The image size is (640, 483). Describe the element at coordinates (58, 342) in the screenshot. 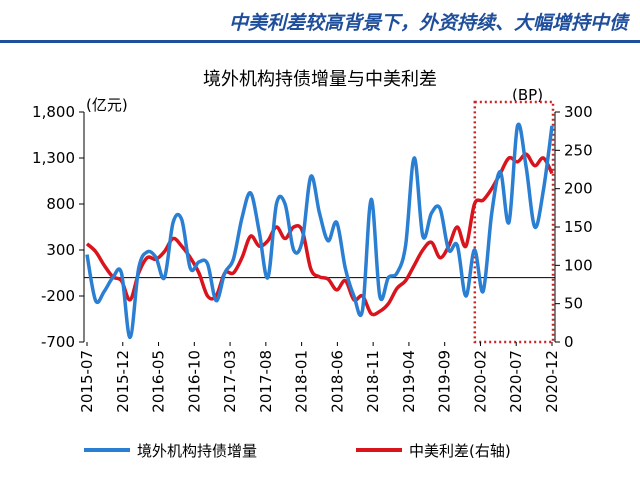

I see `left-tick-label: -700` at that location.